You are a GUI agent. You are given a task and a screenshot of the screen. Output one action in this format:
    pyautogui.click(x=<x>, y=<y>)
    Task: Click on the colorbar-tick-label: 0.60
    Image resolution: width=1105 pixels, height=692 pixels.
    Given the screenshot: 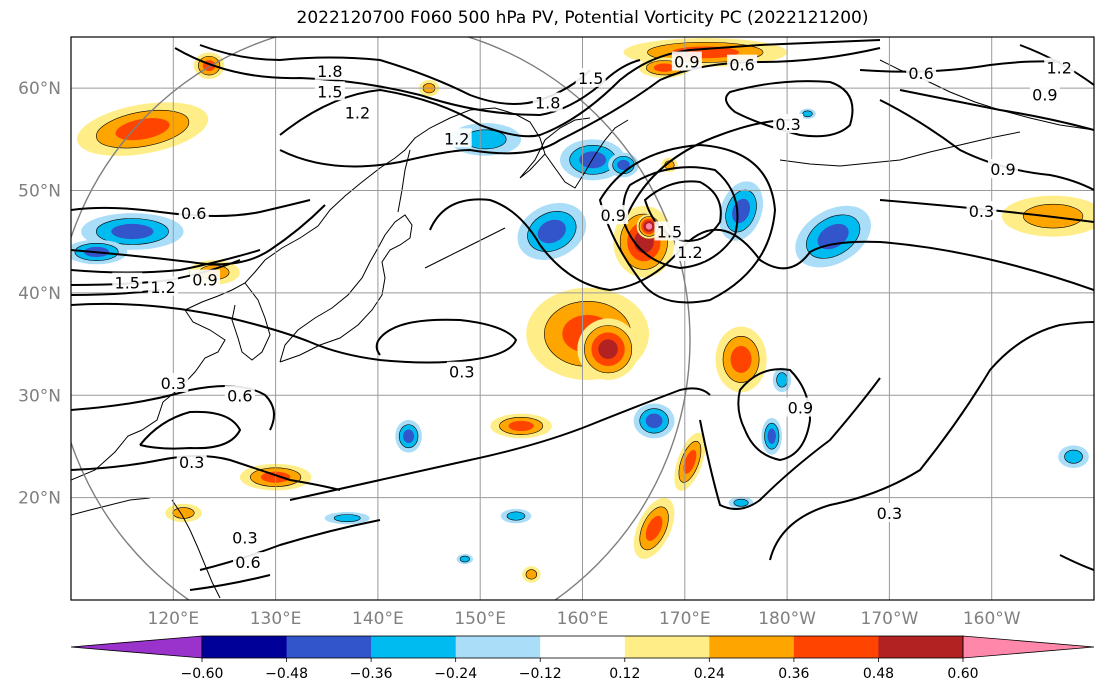 What is the action you would take?
    pyautogui.click(x=962, y=674)
    